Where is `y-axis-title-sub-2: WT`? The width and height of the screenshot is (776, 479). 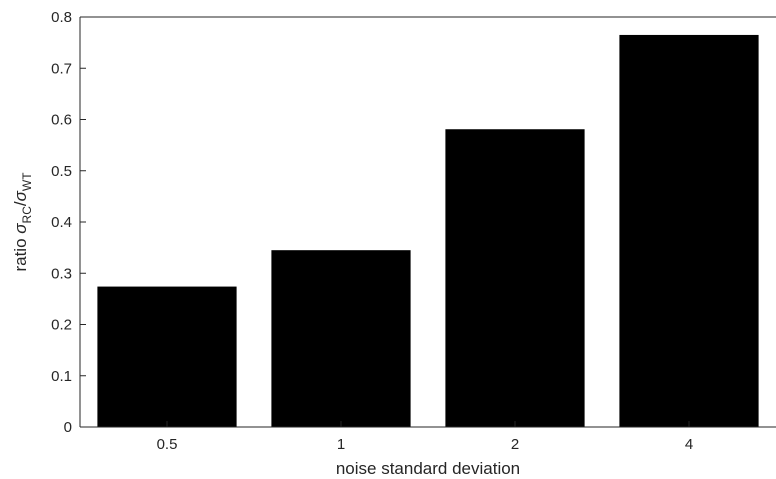 y-axis-title-sub-2: WT is located at coordinates (27, 181).